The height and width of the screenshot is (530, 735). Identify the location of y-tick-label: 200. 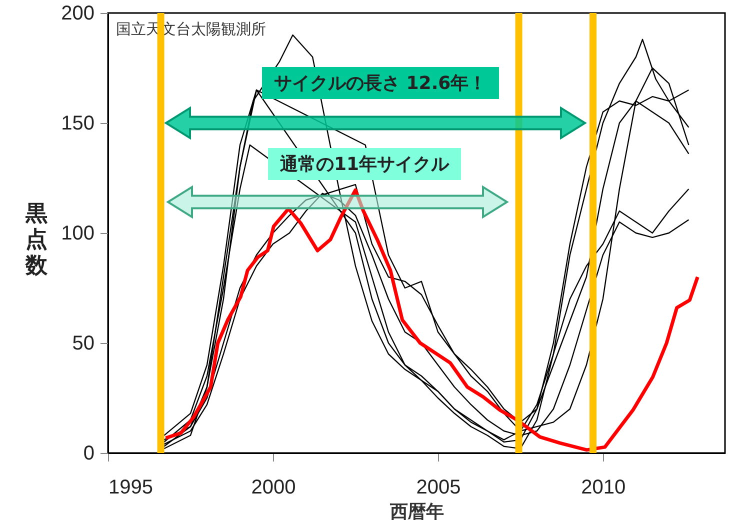
(77, 13).